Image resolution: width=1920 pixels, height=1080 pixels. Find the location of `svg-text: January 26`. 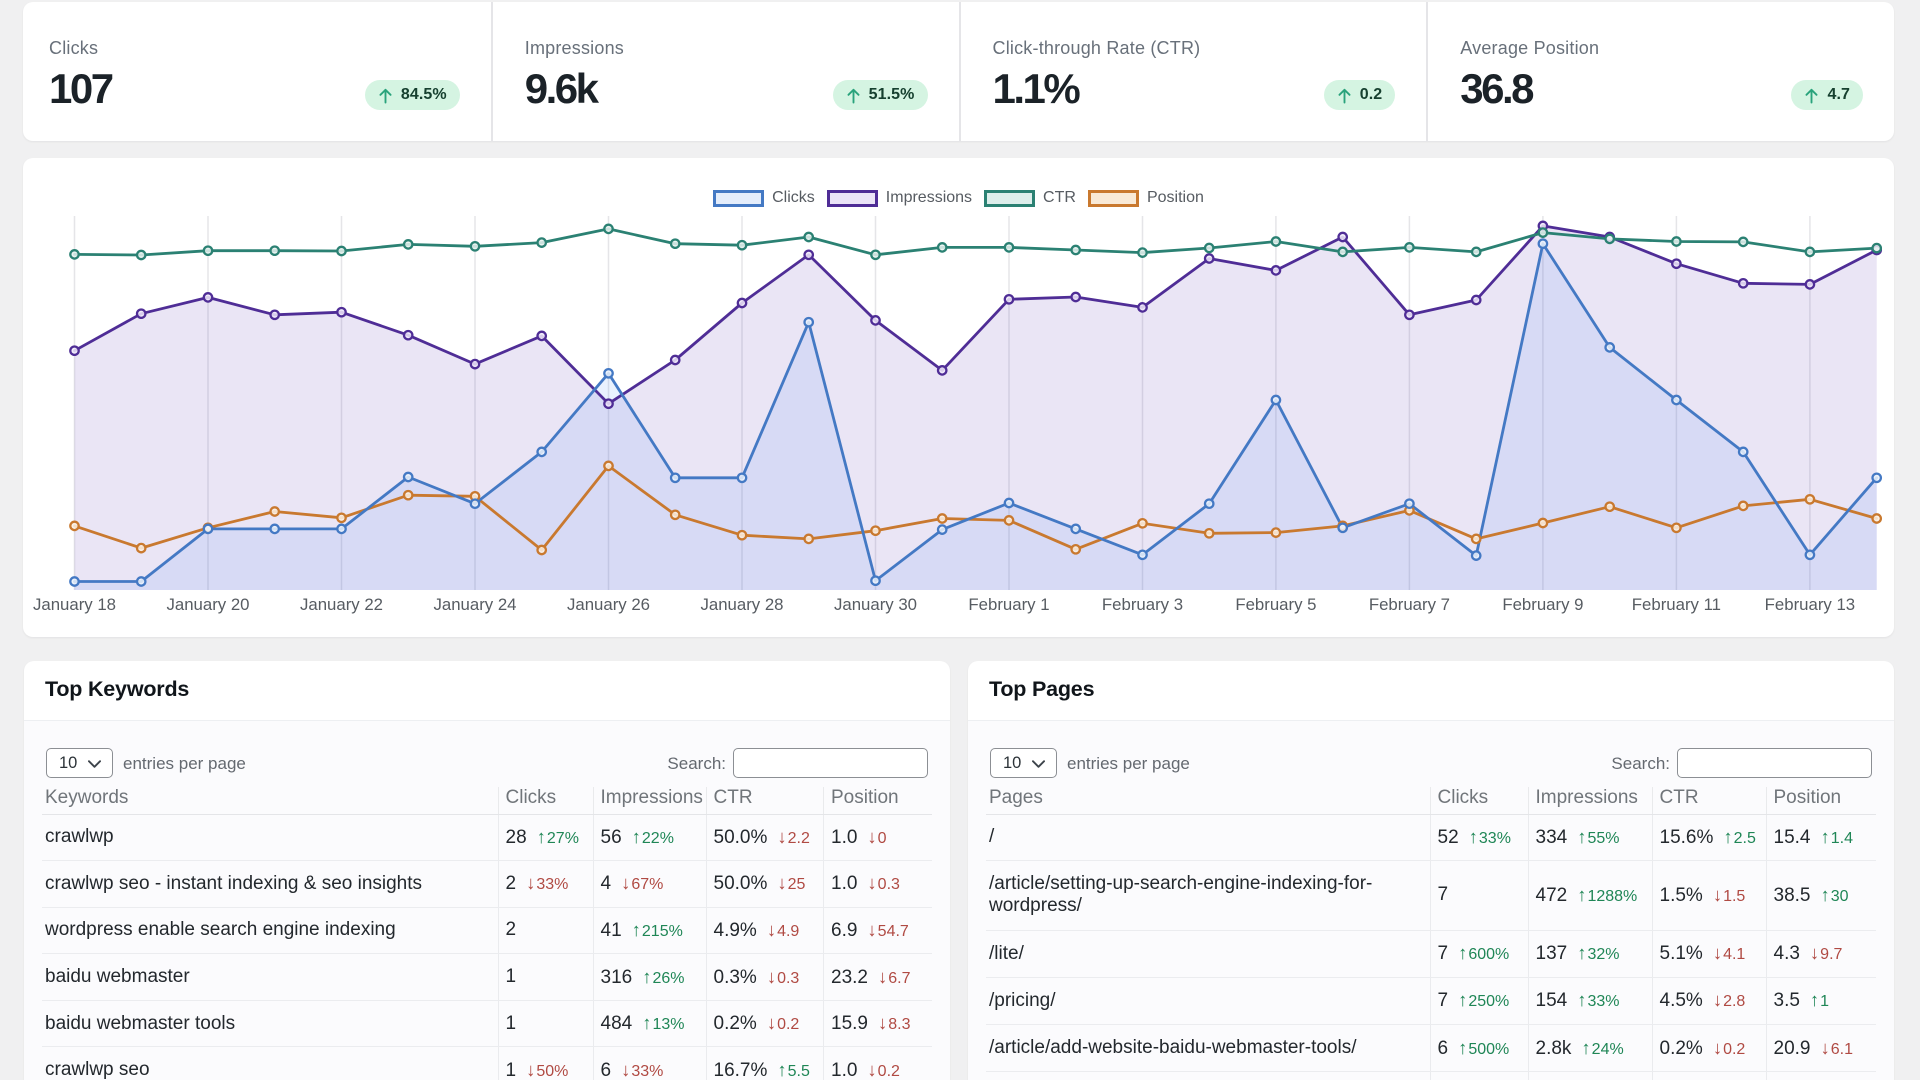

svg-text: January 26 is located at coordinates (608, 604).